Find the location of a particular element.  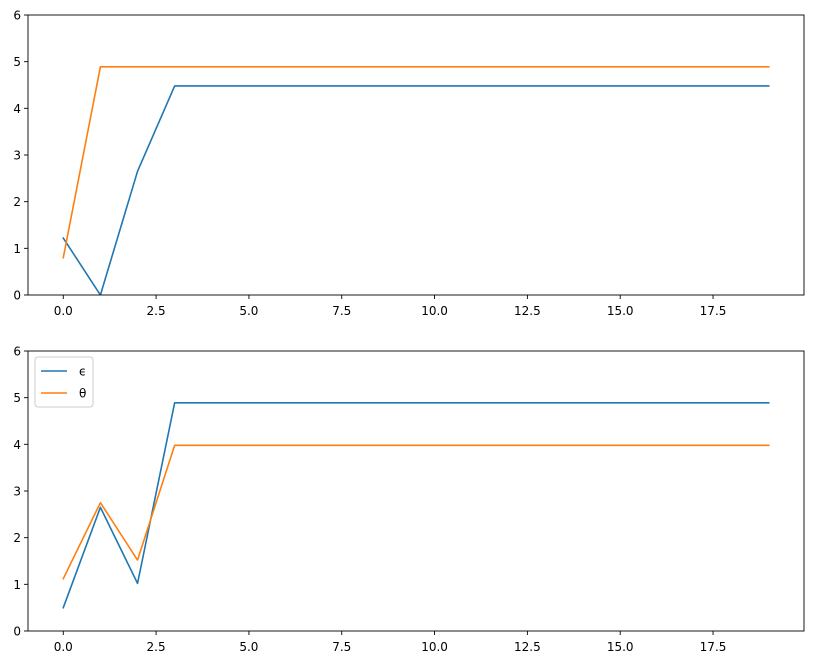

legend: ϵθ is located at coordinates (64, 382).